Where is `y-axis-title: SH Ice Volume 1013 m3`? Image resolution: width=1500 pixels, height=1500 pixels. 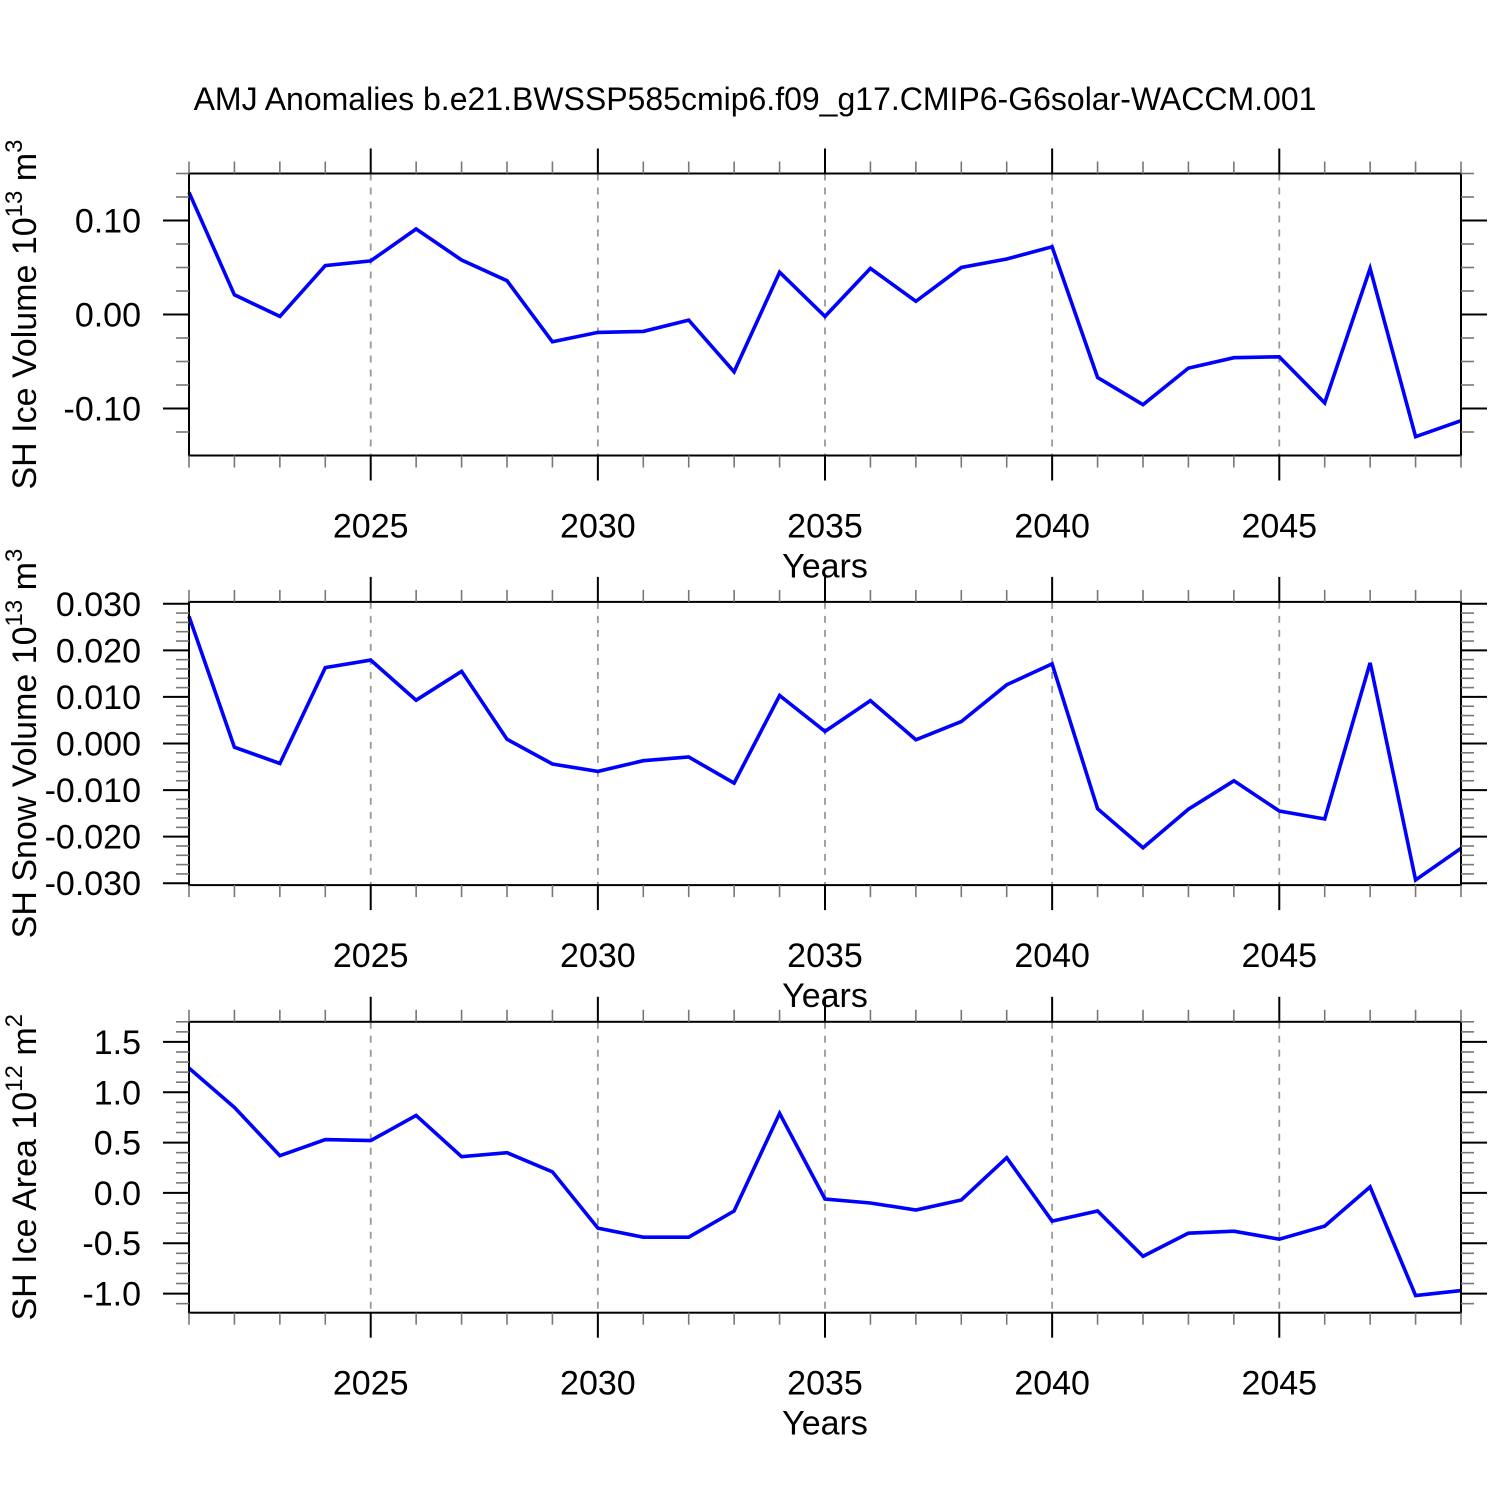
y-axis-title: SH Ice Volume 1013 m3 is located at coordinates (22, 315).